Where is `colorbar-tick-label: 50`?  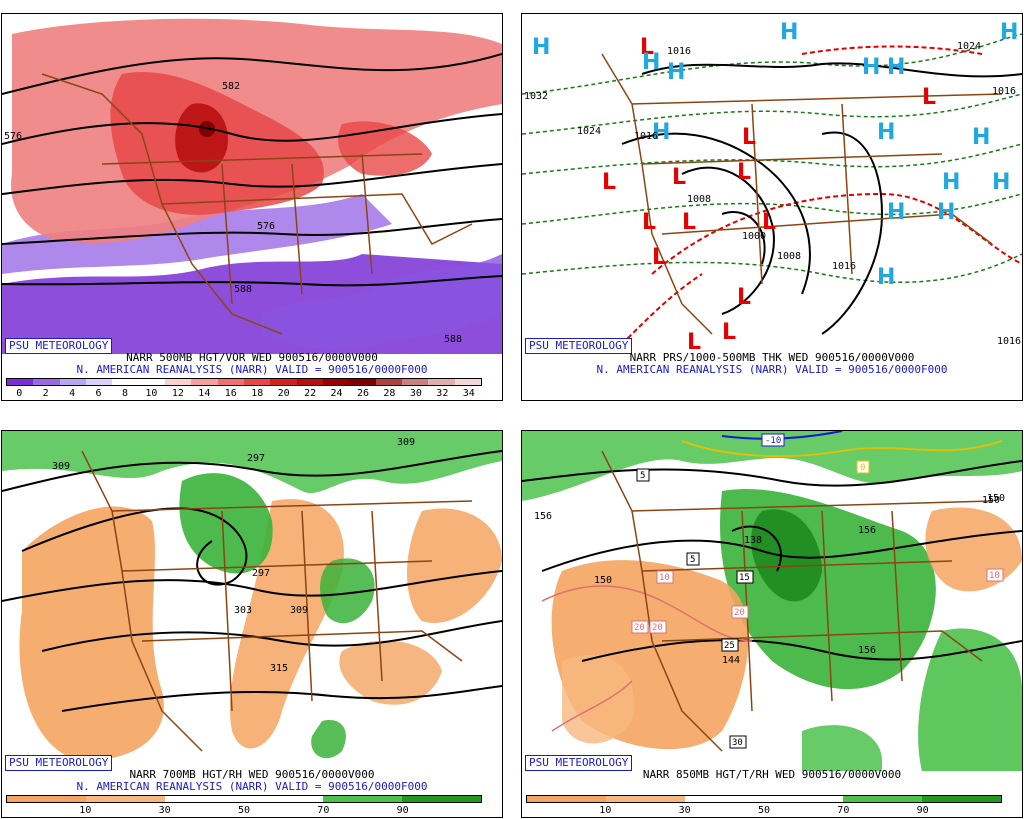 colorbar-tick-label: 50 is located at coordinates (764, 810).